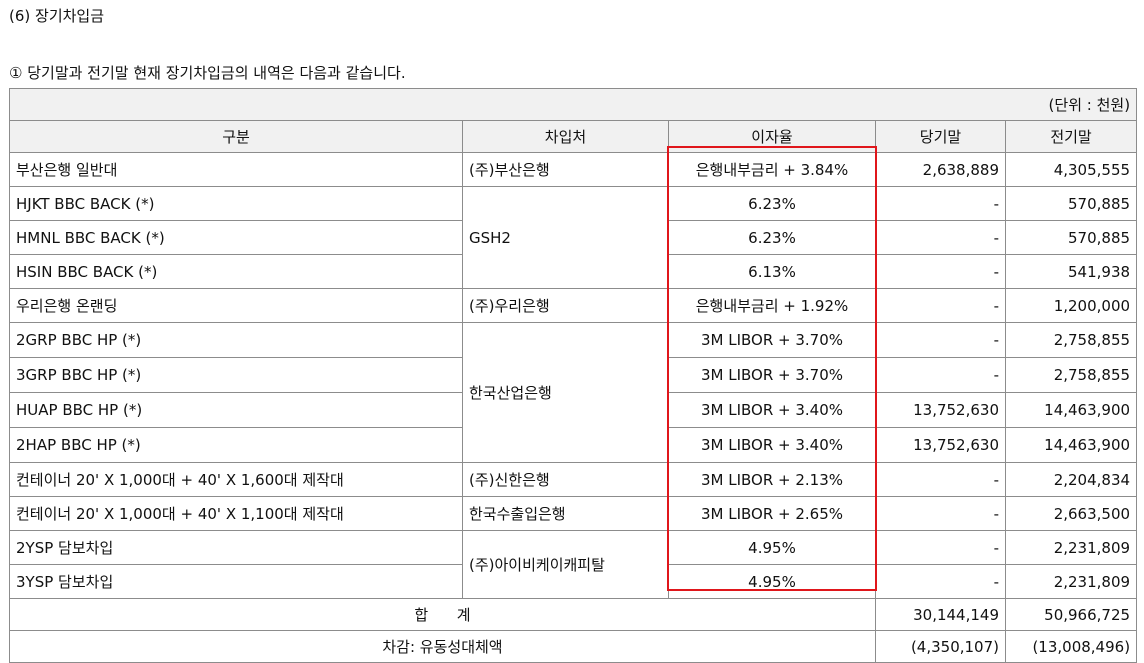  What do you see at coordinates (236, 340) in the screenshot?
I see `cell-category: 2GRP BBC HP (*)` at bounding box center [236, 340].